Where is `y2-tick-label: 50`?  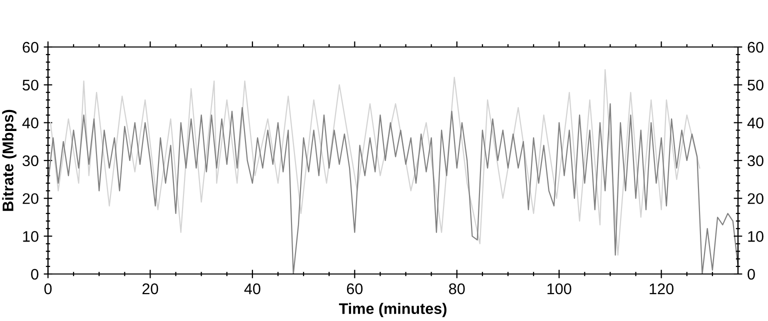 y2-tick-label: 50 is located at coordinates (756, 85).